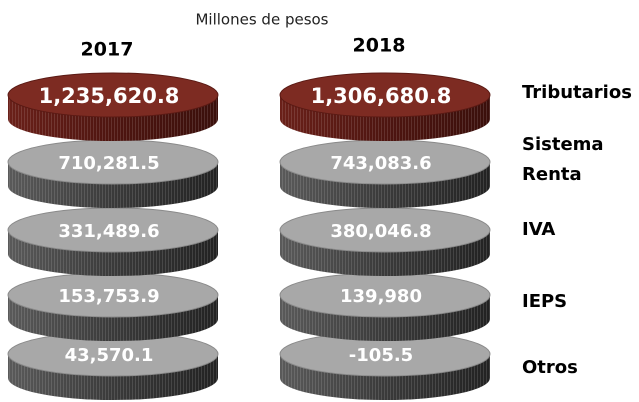 This screenshot has height=402, width=639. I want to click on value-label: -105.5, so click(381, 355).